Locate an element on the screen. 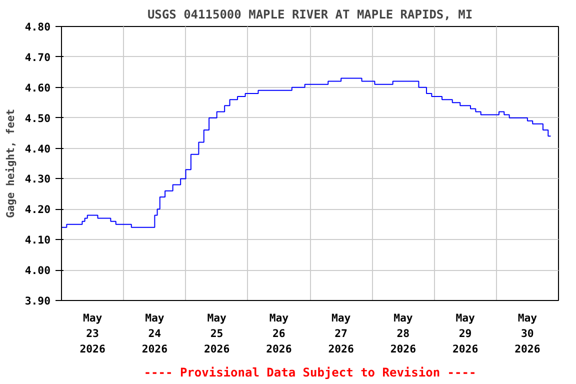  y-tick-label: 4.40 is located at coordinates (37, 149).